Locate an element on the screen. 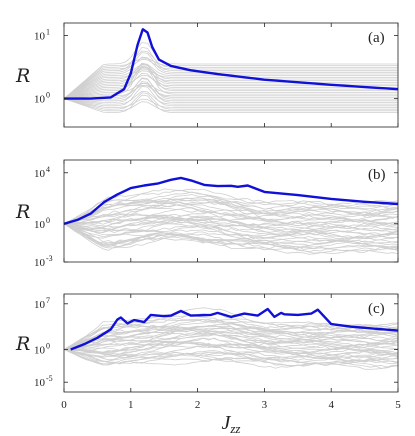 This screenshot has height=436, width=415. panel-label: (b) is located at coordinates (377, 175).